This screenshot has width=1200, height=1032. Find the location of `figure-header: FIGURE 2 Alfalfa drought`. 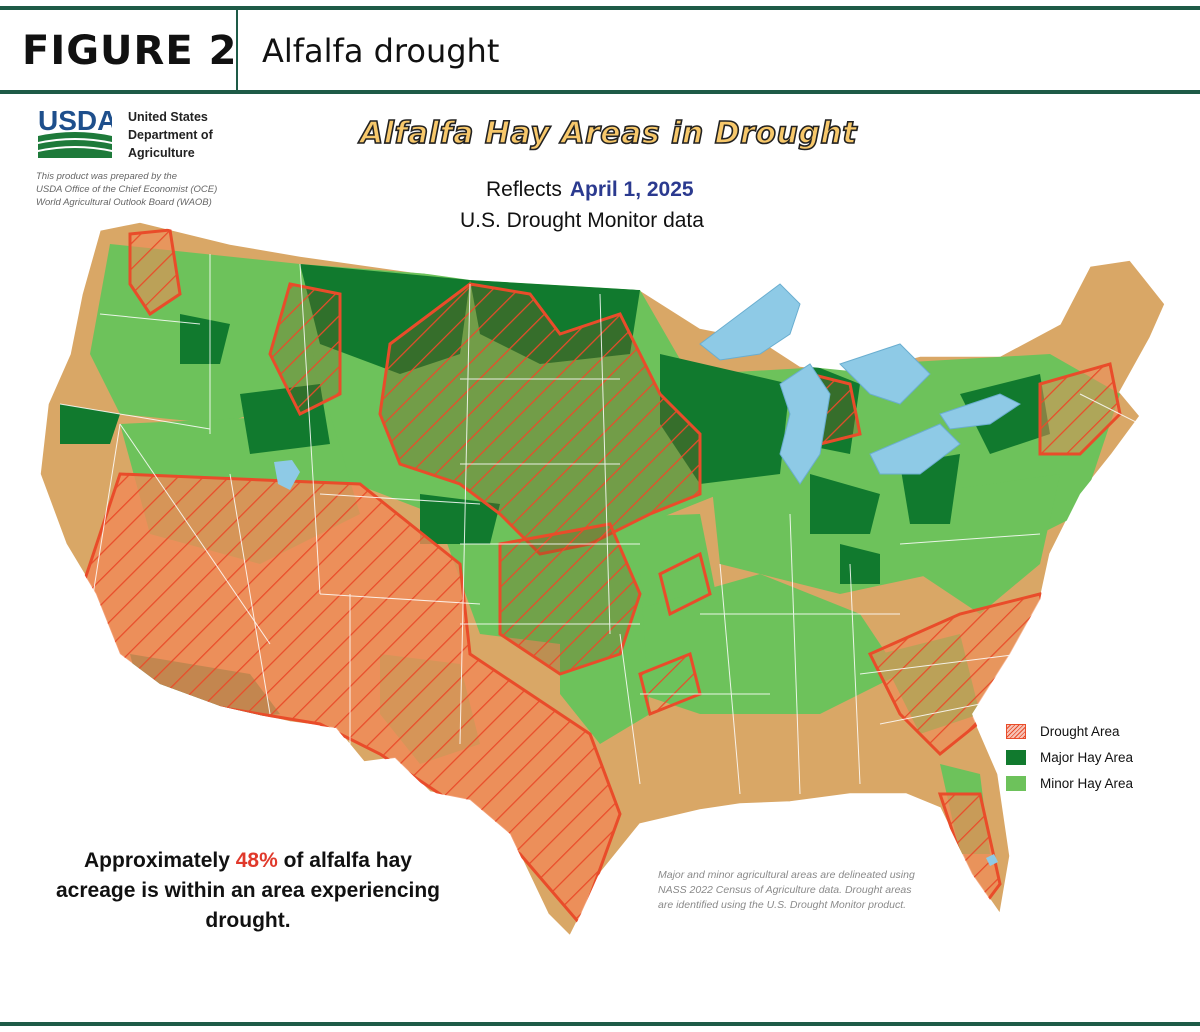

figure-header: FIGURE 2 Alfalfa drought is located at coordinates (600, 50).